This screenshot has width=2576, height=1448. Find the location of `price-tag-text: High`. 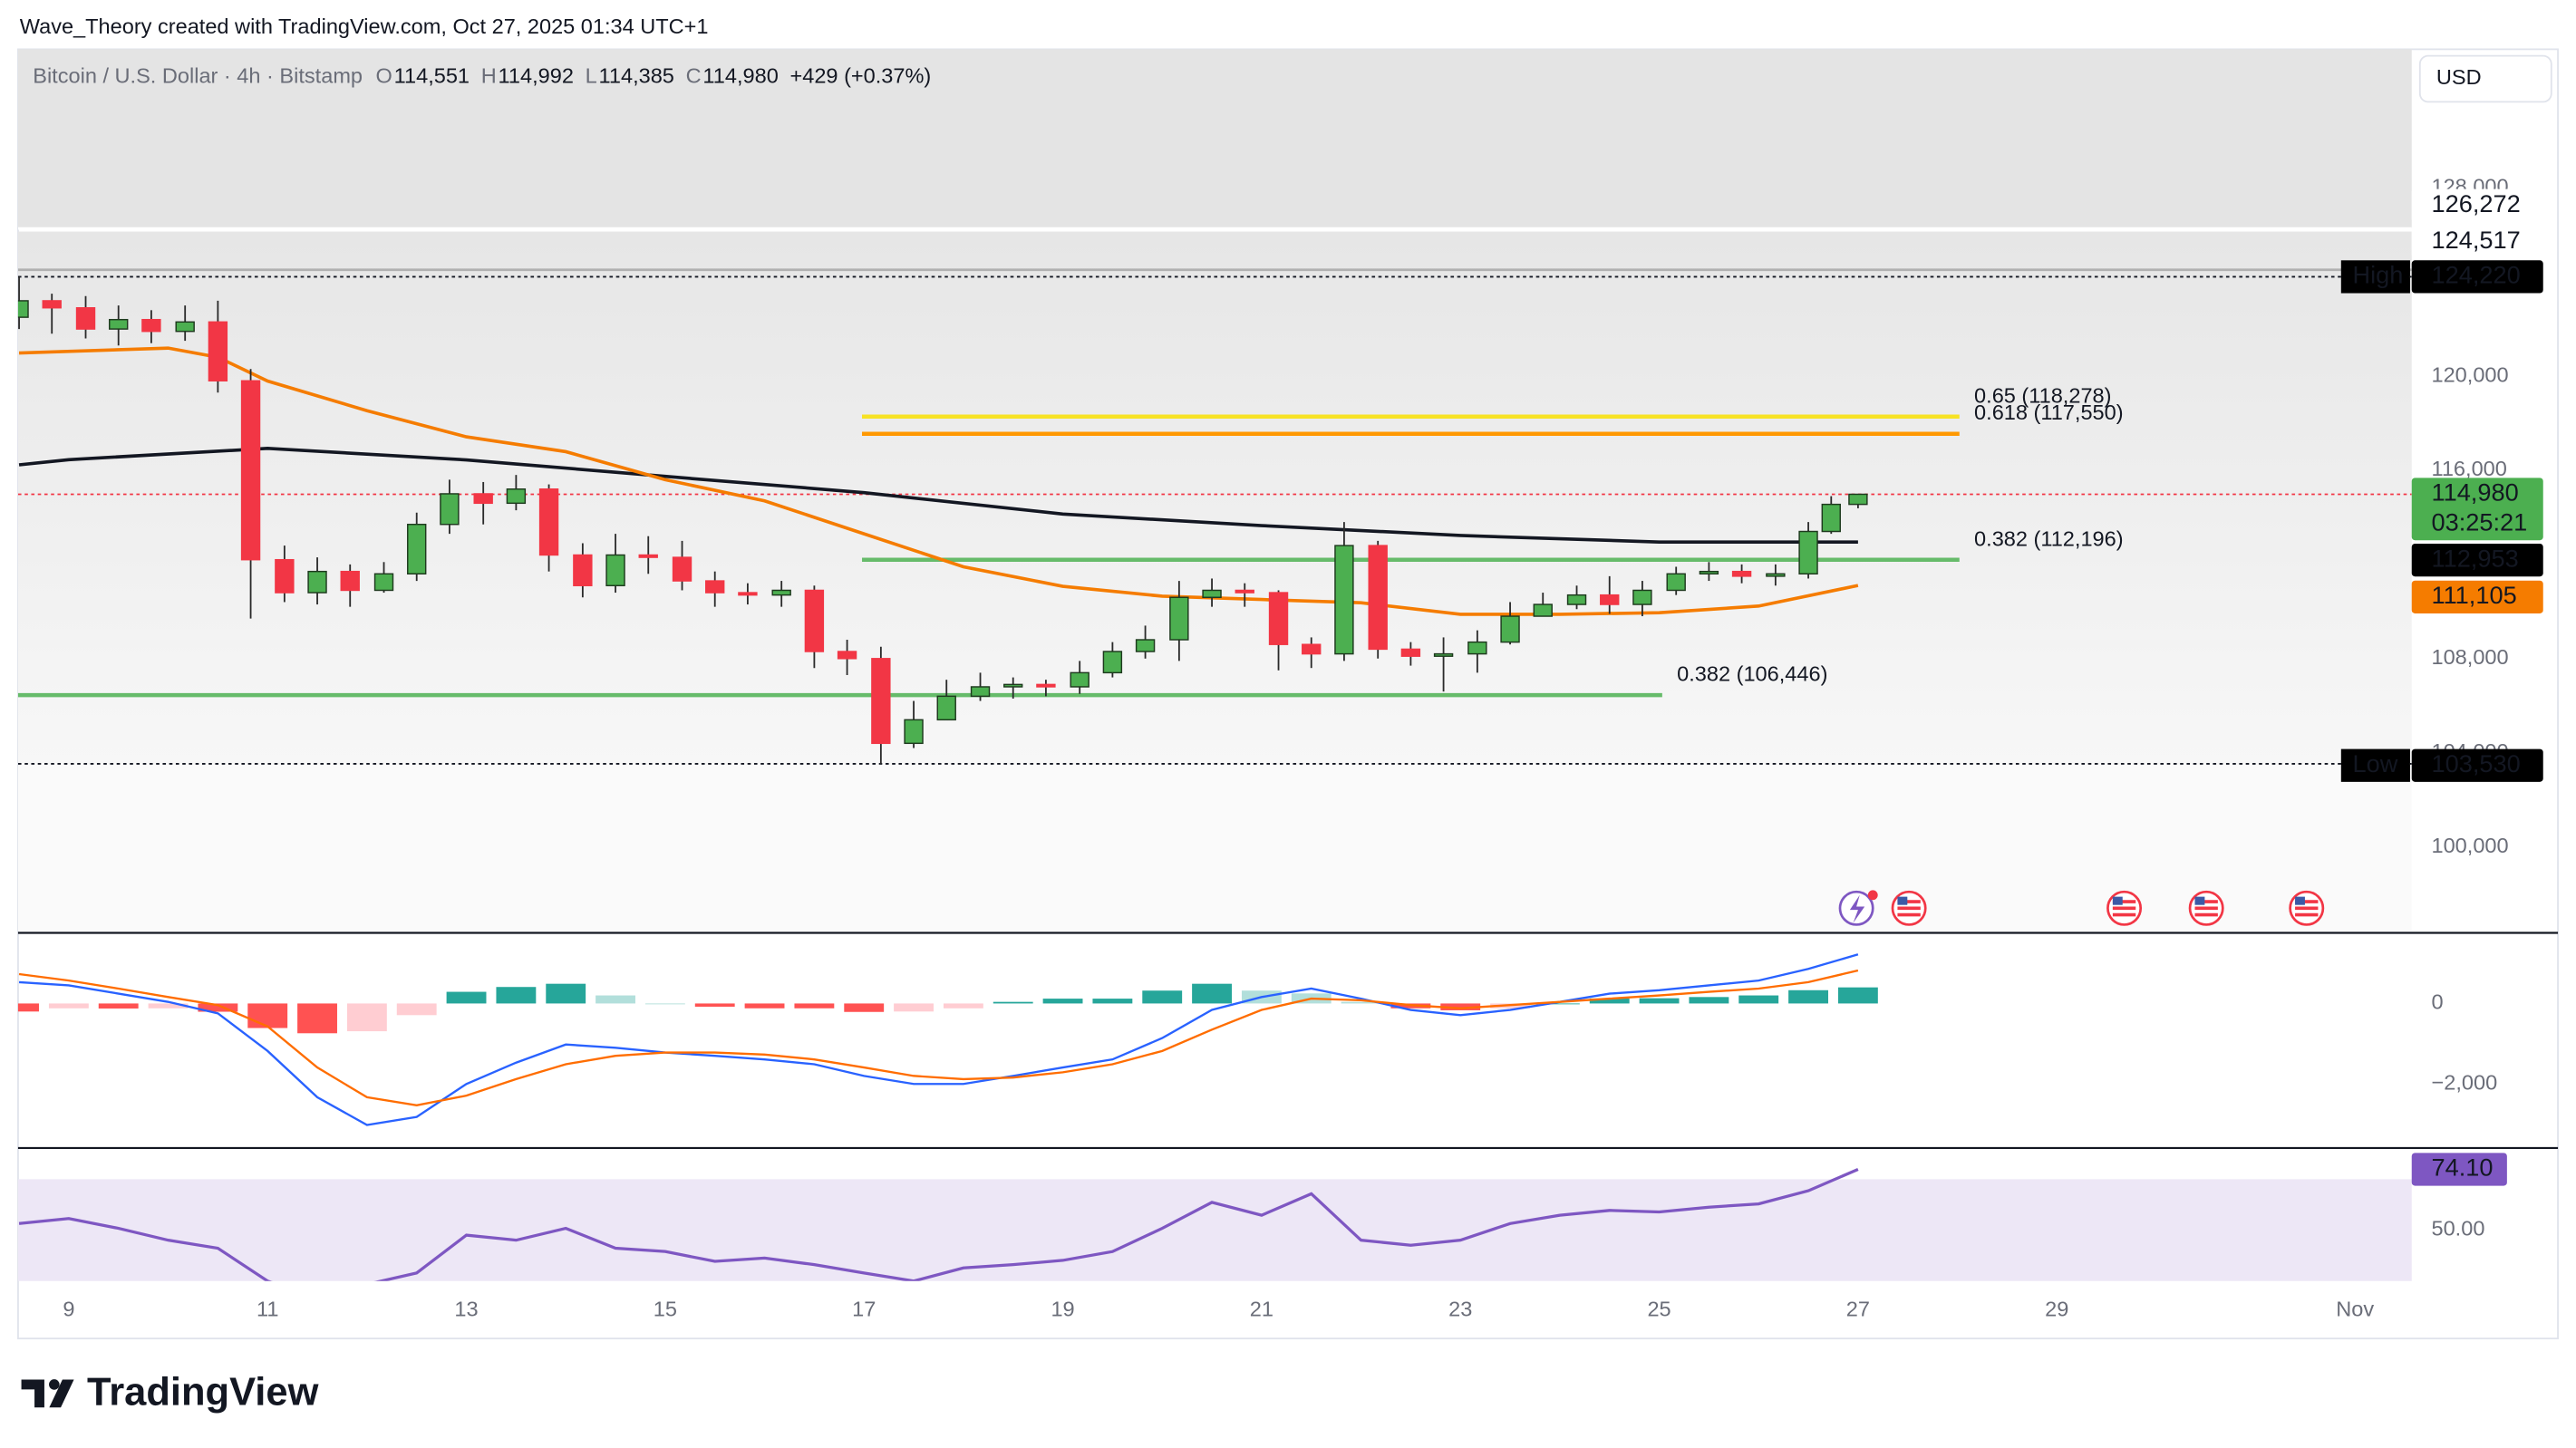

price-tag-text: High is located at coordinates (2377, 275).